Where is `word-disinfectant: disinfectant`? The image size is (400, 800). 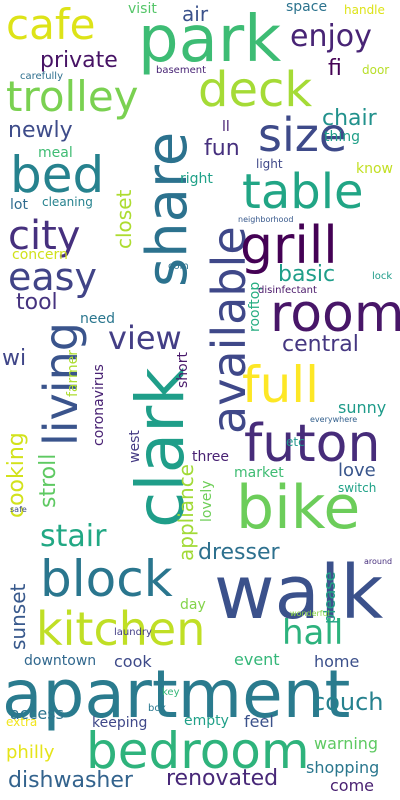
word-disinfectant: disinfectant is located at coordinates (287, 290).